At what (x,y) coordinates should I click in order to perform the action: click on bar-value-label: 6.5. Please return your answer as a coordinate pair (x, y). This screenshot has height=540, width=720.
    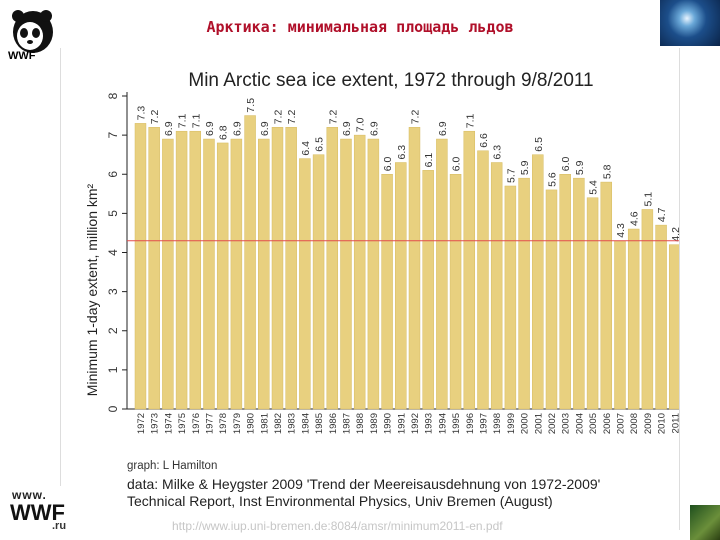
    Looking at the image, I should click on (539, 144).